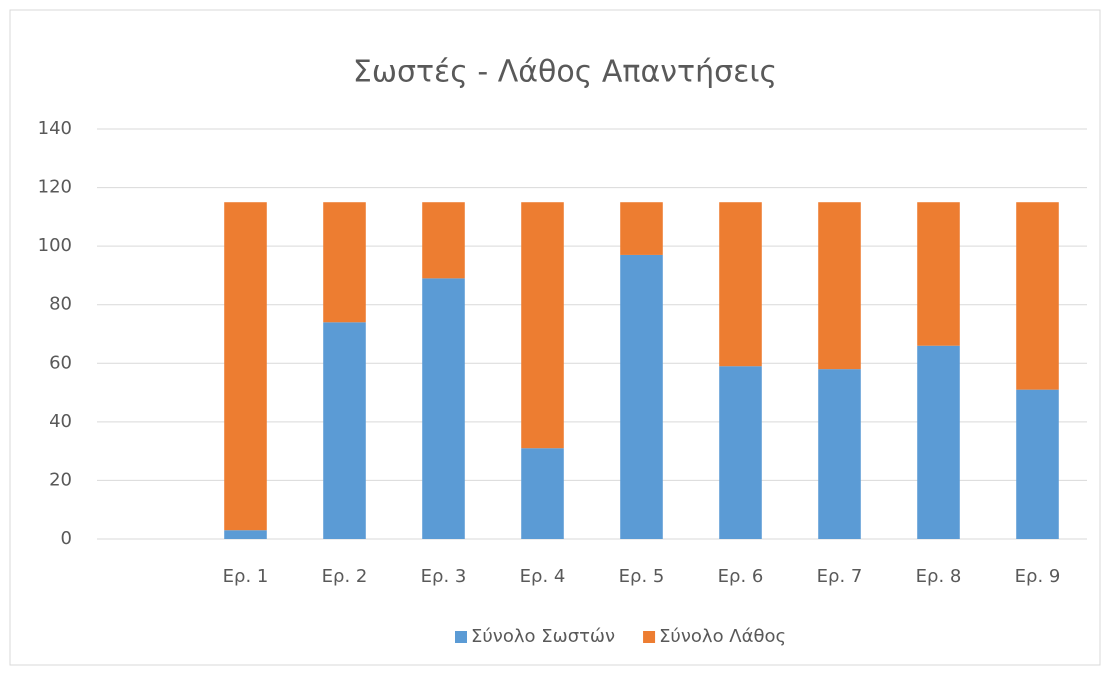 This screenshot has width=1109, height=677. Describe the element at coordinates (60, 421) in the screenshot. I see `y-tick-label: 40` at that location.